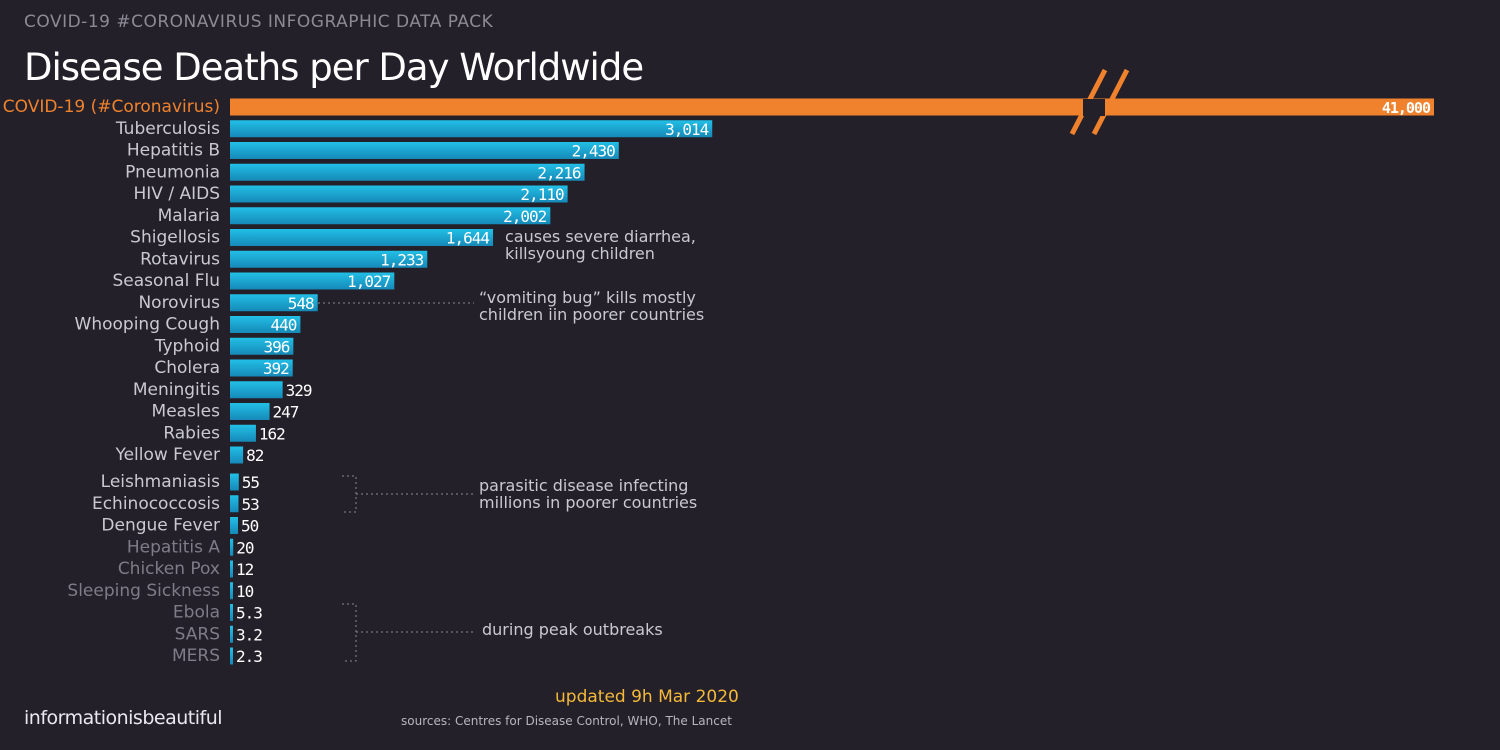  Describe the element at coordinates (250, 504) in the screenshot. I see `value-label: 53` at that location.